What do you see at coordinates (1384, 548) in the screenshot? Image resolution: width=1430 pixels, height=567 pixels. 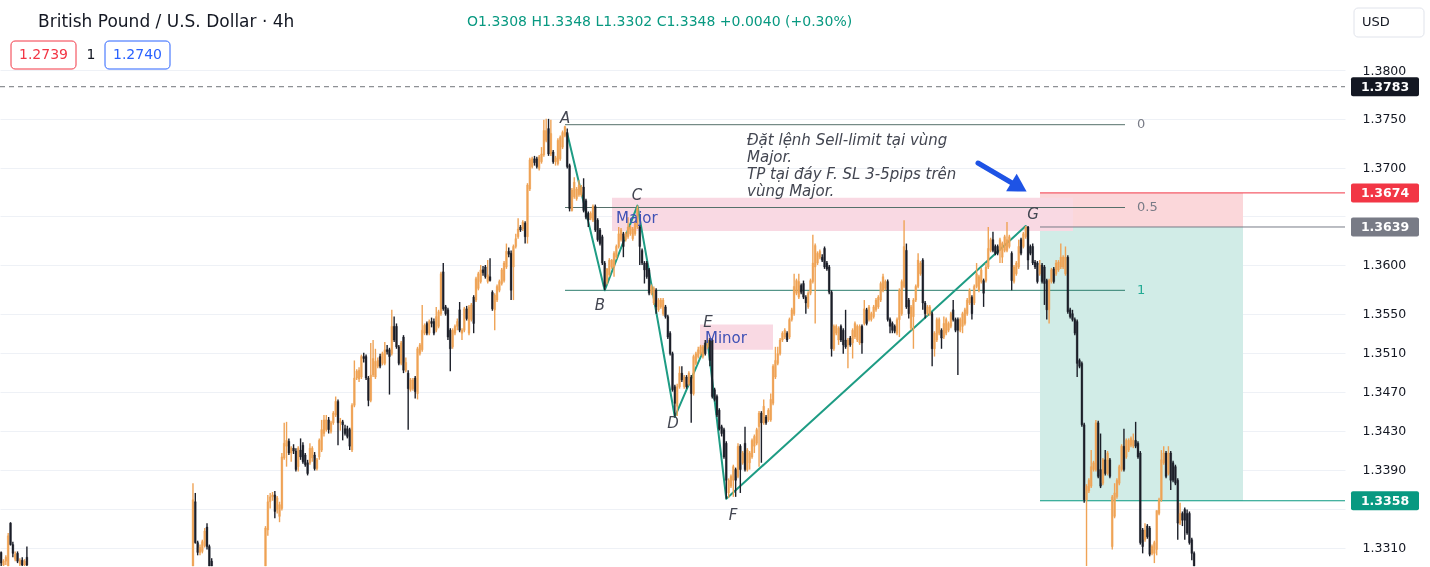 I see `y-tick-label: 1.3310` at bounding box center [1384, 548].